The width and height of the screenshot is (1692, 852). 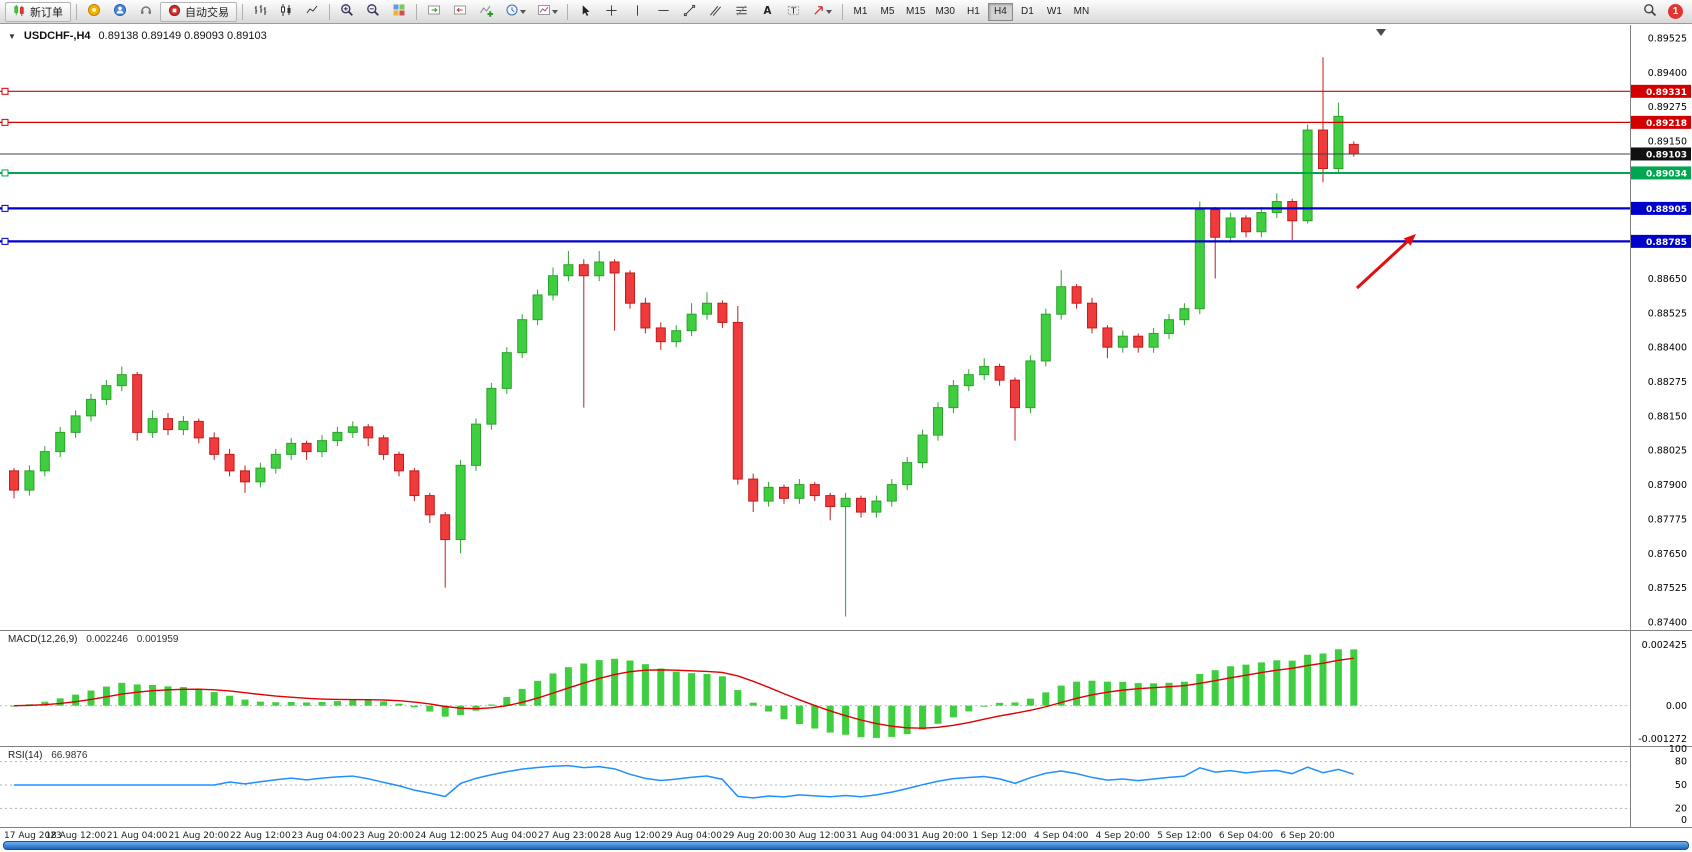 What do you see at coordinates (689, 12) in the screenshot?
I see `trendline-button` at bounding box center [689, 12].